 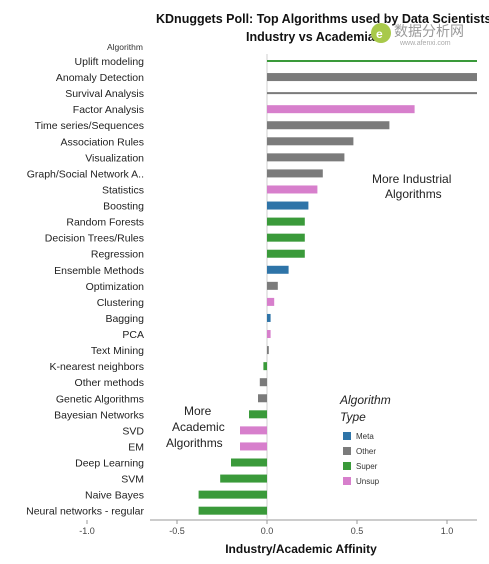 I want to click on watermark-logo-icon, so click(x=381, y=33).